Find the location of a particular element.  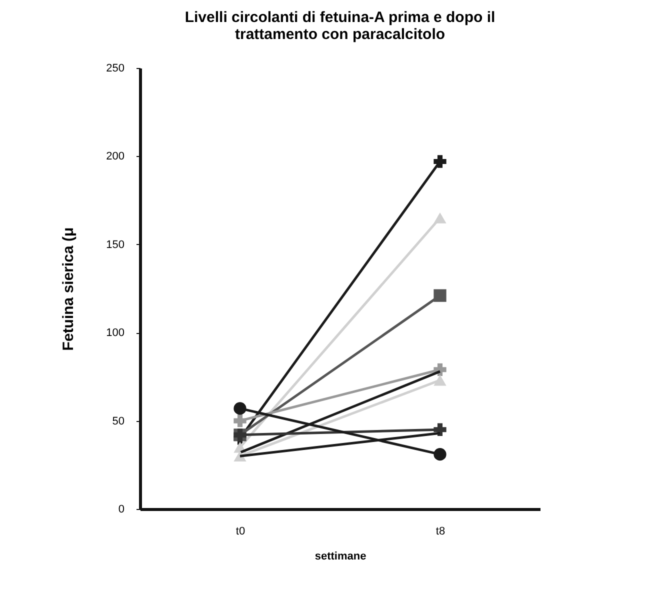

x-tick-label: t0 is located at coordinates (241, 532).